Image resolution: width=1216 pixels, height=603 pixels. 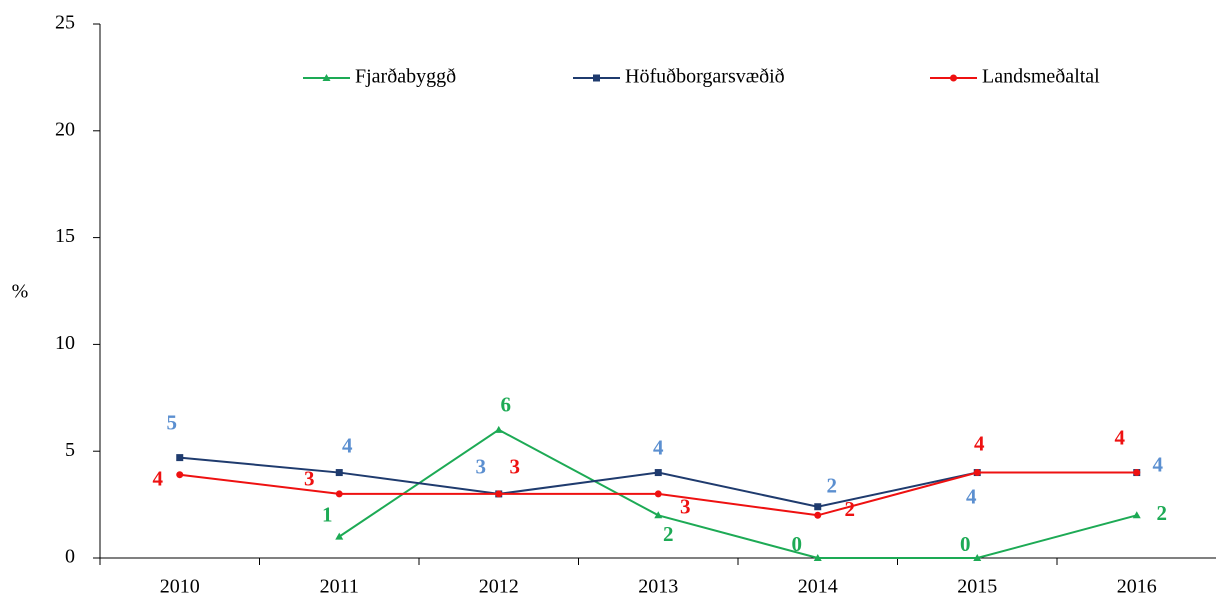 I want to click on data-label: 5, so click(x=172, y=422).